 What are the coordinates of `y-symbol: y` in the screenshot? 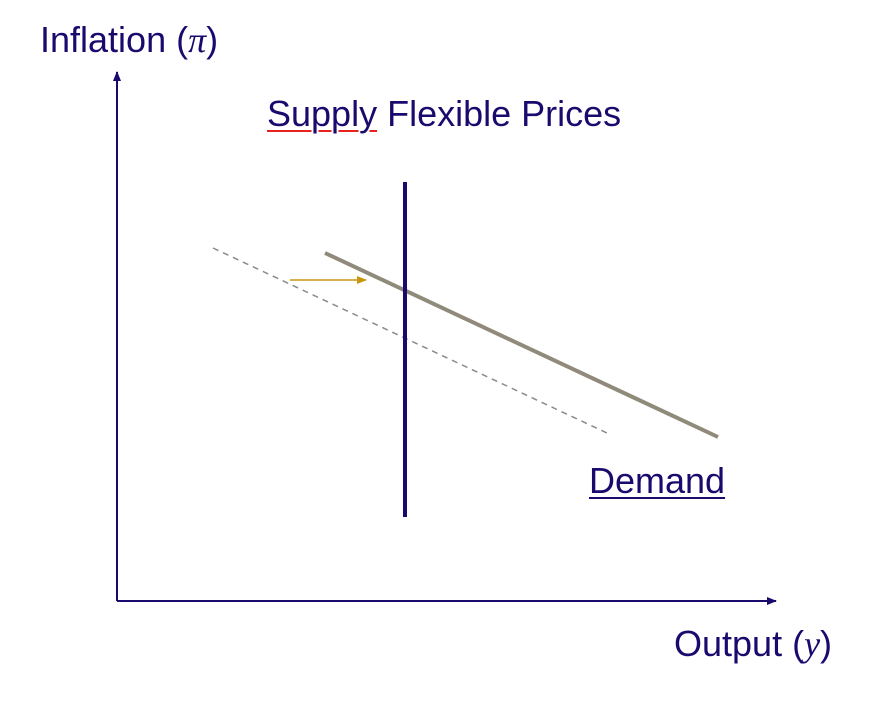 It's located at (812, 644).